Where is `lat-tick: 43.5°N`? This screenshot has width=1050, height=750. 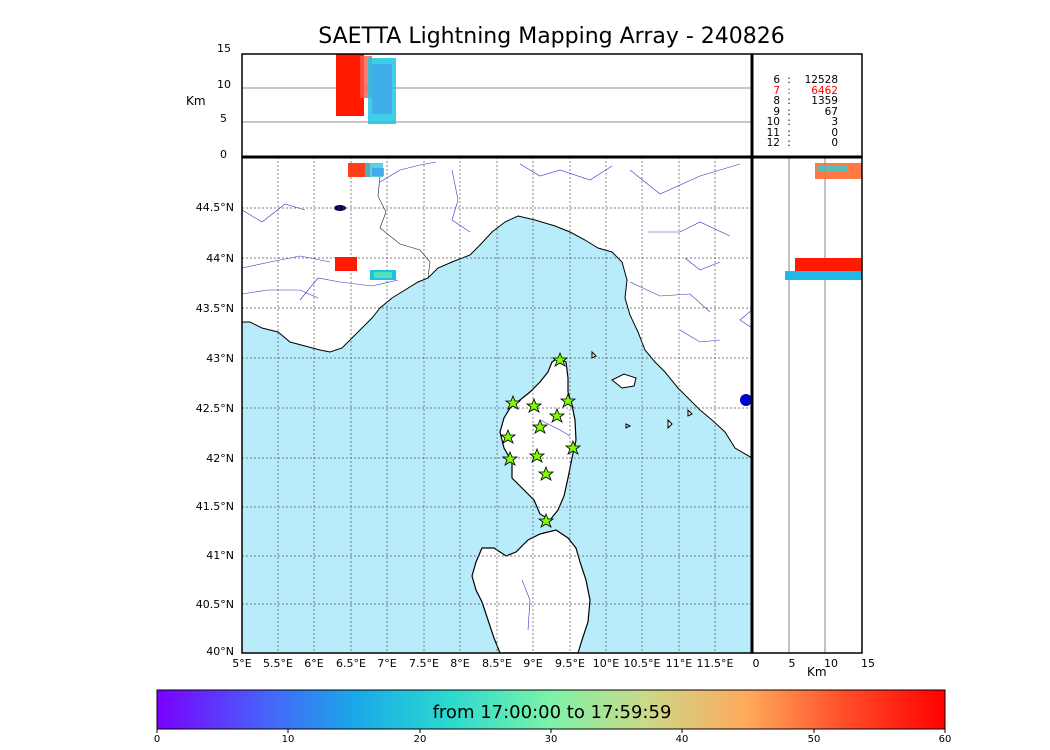
lat-tick: 43.5°N is located at coordinates (214, 308).